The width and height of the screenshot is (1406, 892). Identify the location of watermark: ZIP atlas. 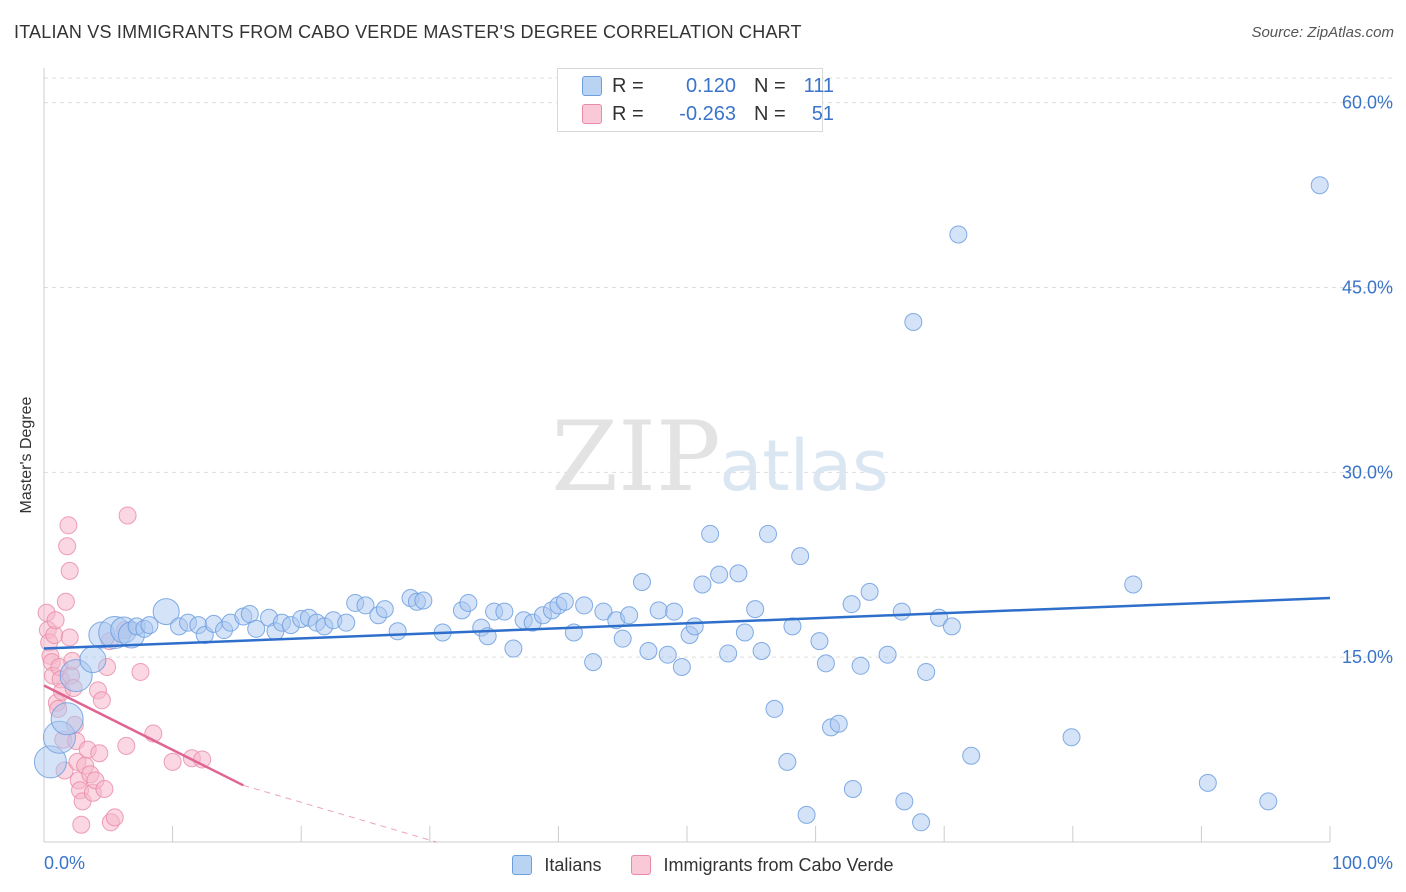
(719, 457).